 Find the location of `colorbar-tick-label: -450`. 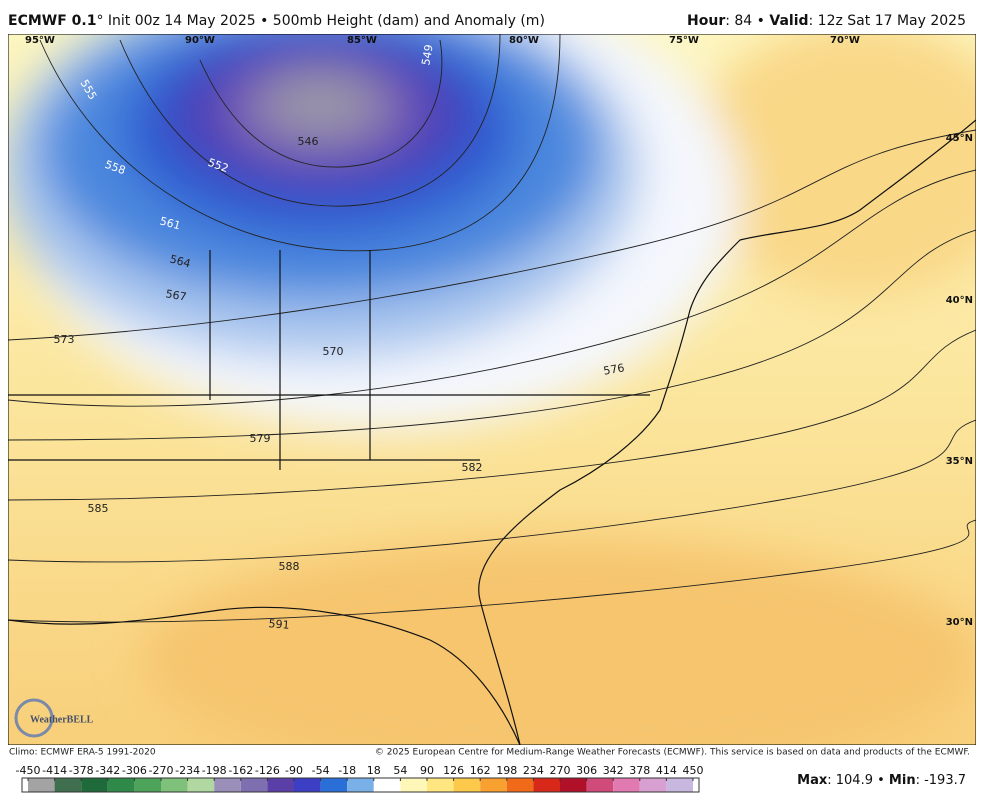

colorbar-tick-label: -450 is located at coordinates (28, 770).